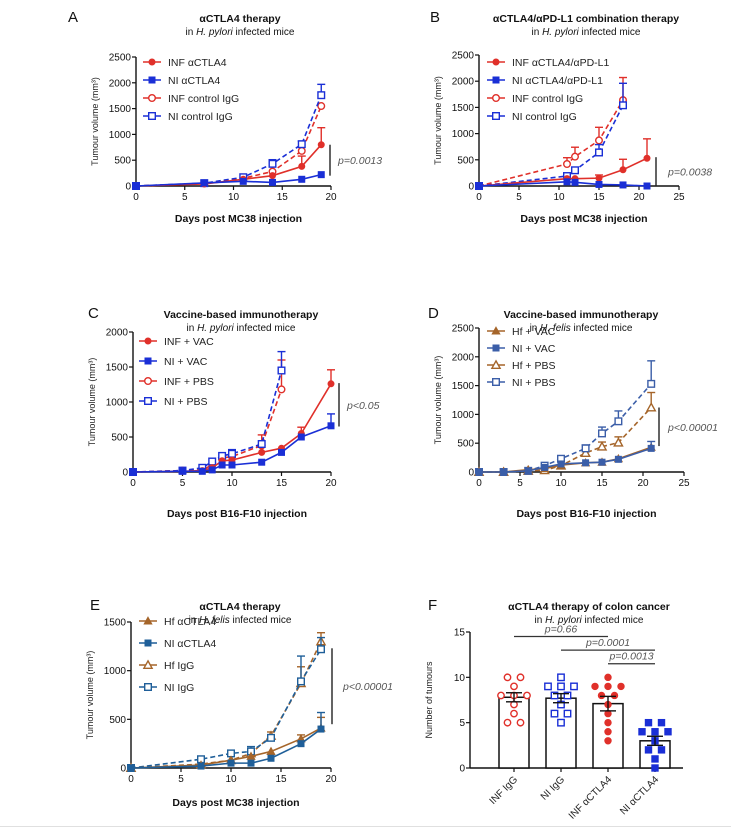 This screenshot has height=830, width=731. Describe the element at coordinates (560, 63) in the screenshot. I see `legend-label: INF αCTLA4/αPD-L1` at that location.